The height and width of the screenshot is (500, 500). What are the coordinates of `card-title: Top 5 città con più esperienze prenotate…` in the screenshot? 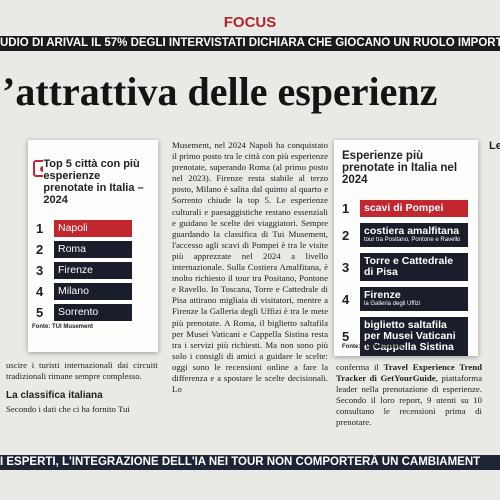 It's located at (93, 182).